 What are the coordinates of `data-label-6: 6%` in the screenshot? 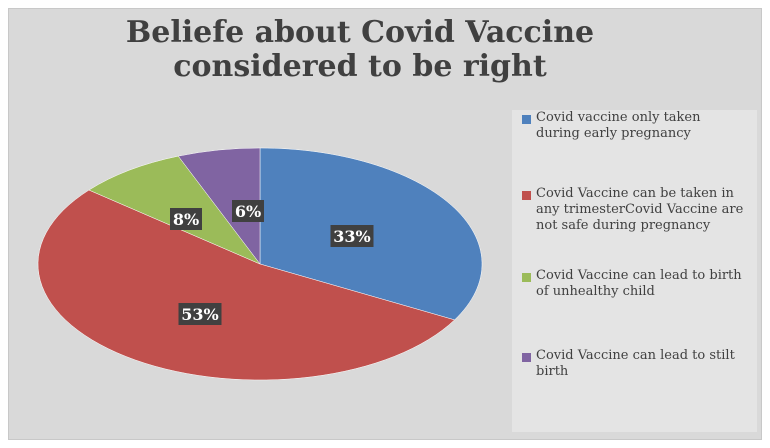 It's located at (248, 211).